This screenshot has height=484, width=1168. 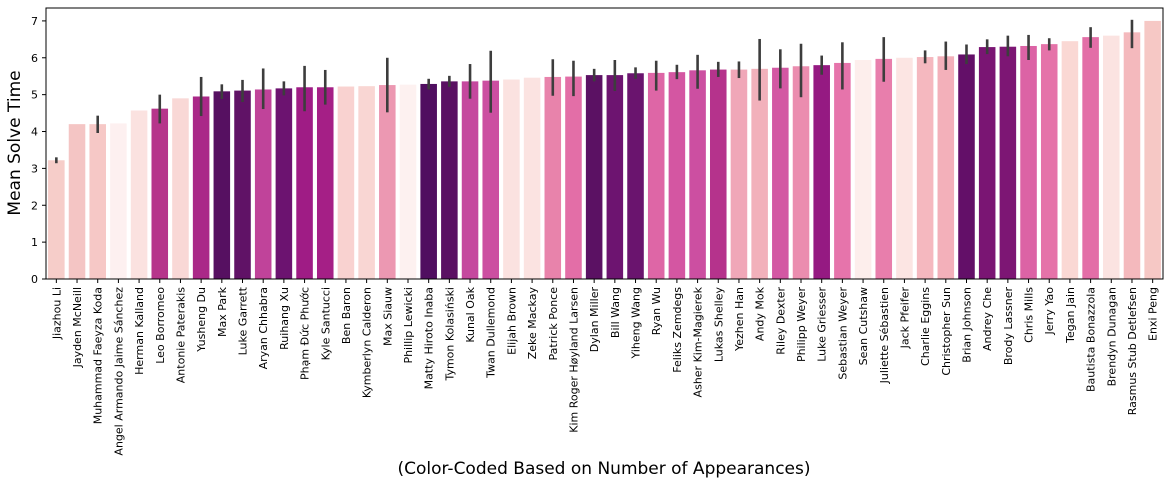 What do you see at coordinates (98, 355) in the screenshot?
I see `x-tick-label: Muhammad Faeyza Koda` at bounding box center [98, 355].